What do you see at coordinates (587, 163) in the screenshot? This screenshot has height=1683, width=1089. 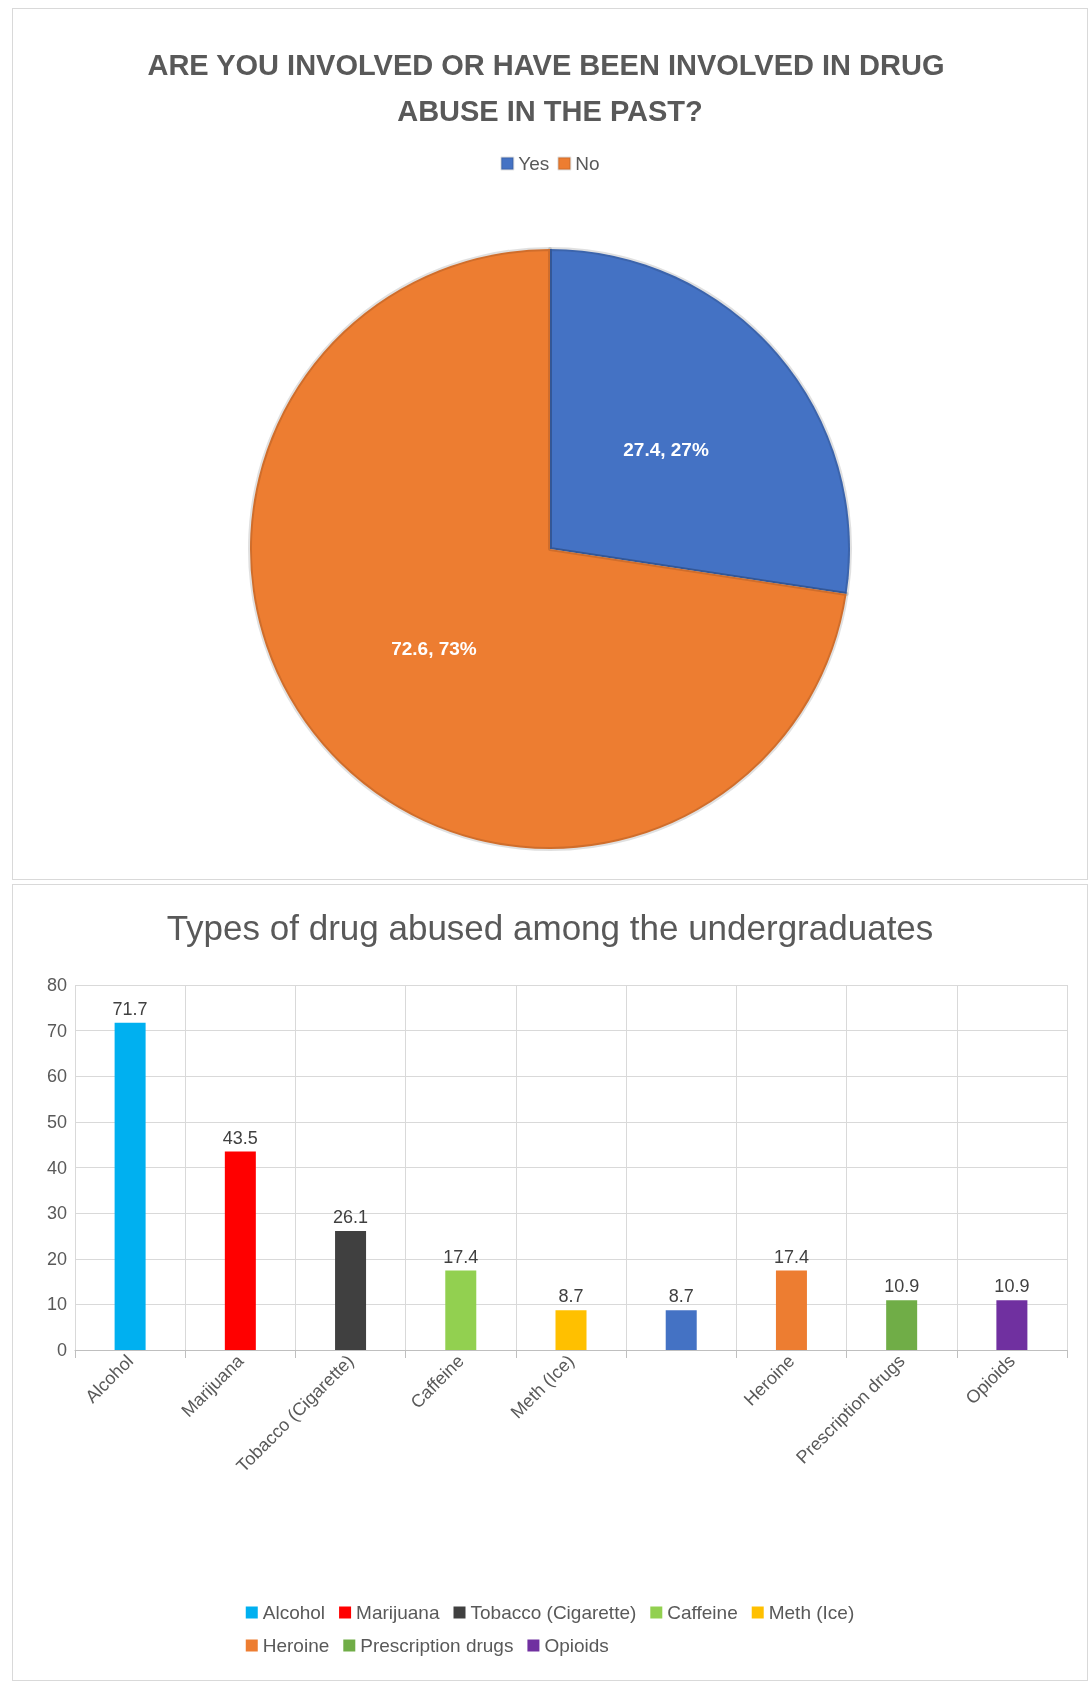 I see `legend-label: No` at bounding box center [587, 163].